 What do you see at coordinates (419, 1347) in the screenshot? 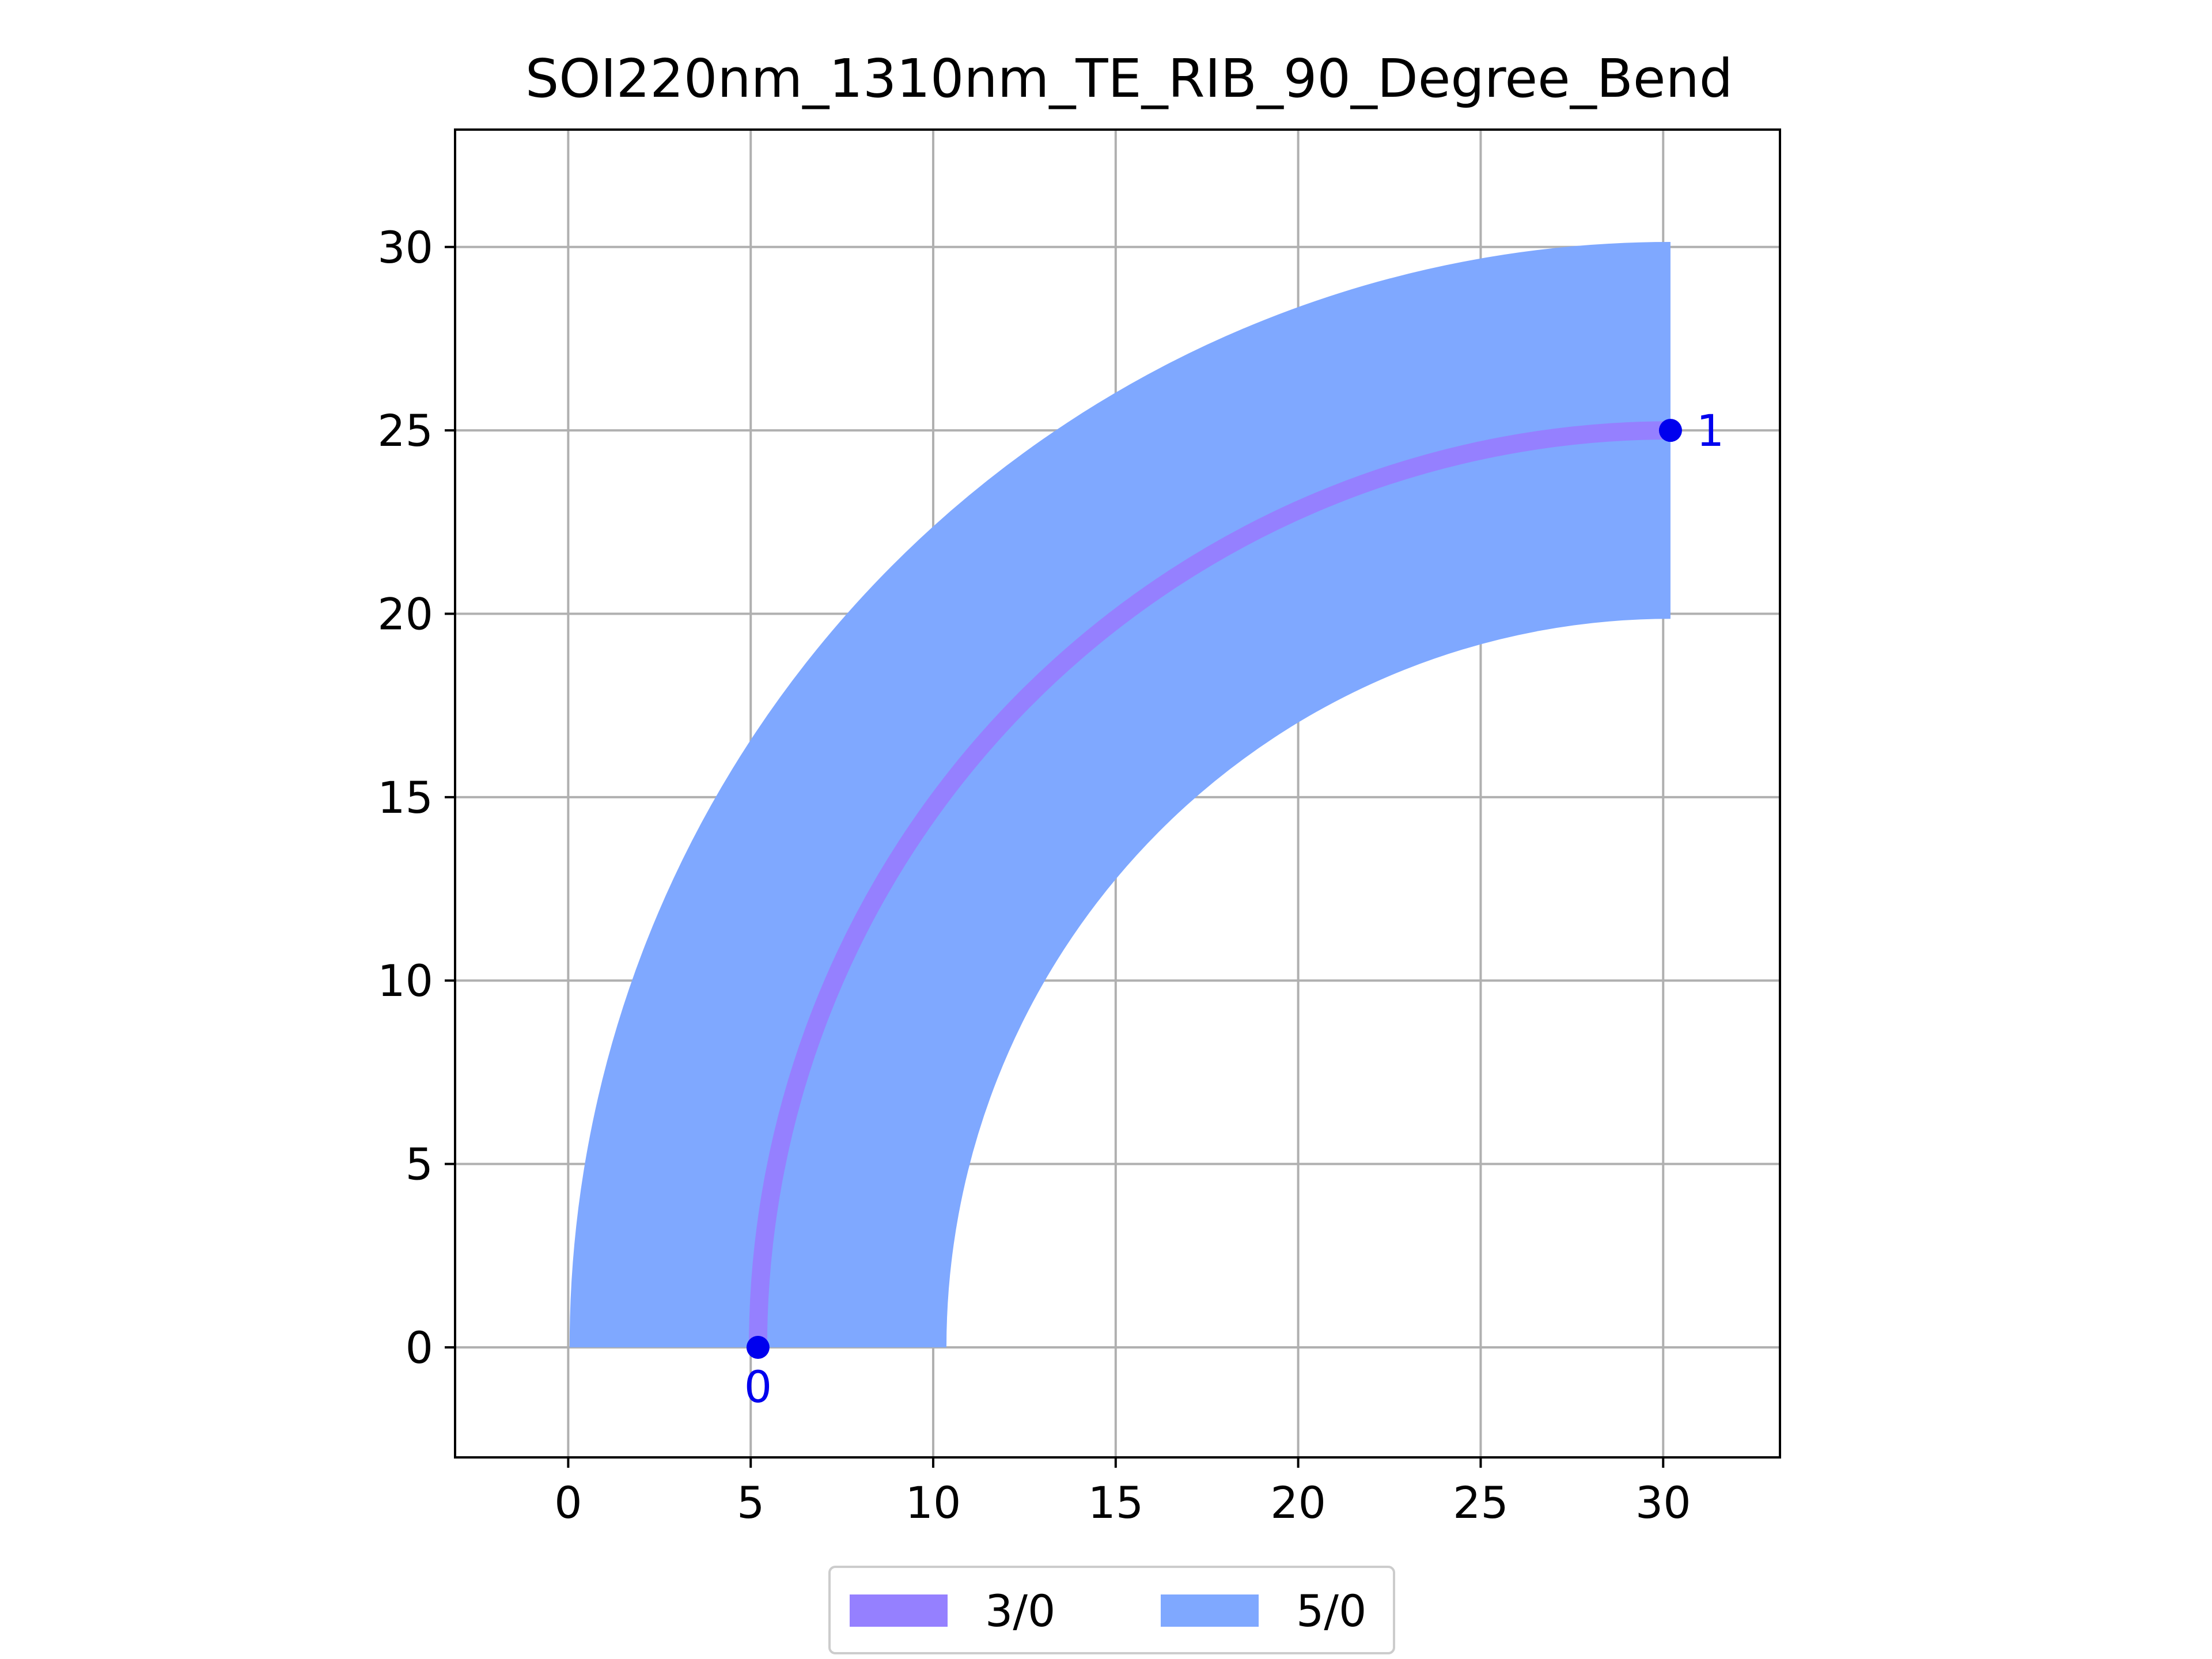
I see `y-tick-label: 0` at bounding box center [419, 1347].